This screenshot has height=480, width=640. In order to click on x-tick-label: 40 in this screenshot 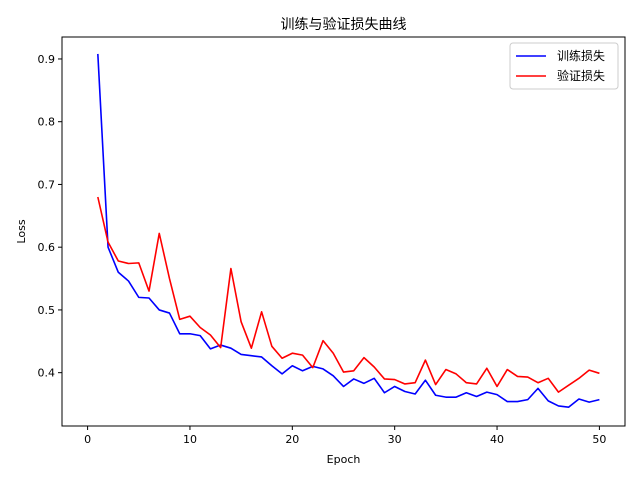, I will do `click(497, 439)`.